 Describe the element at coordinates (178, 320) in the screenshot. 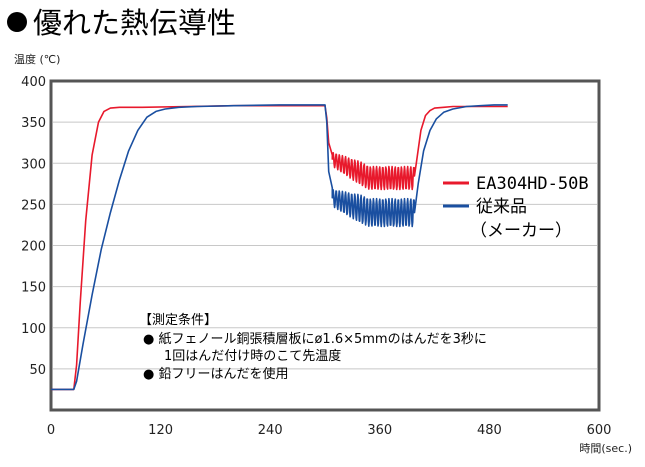

I see `note-heading: 【測定条件】` at that location.